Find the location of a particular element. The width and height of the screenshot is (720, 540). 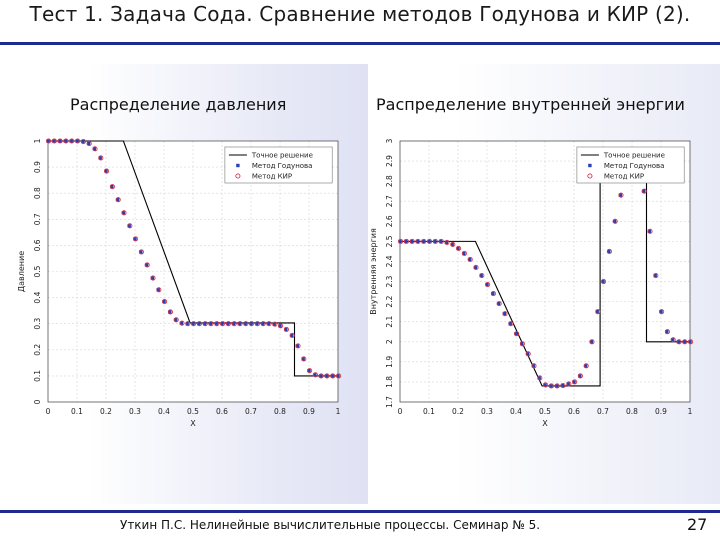

x-tick-label: 1 is located at coordinates (338, 411).